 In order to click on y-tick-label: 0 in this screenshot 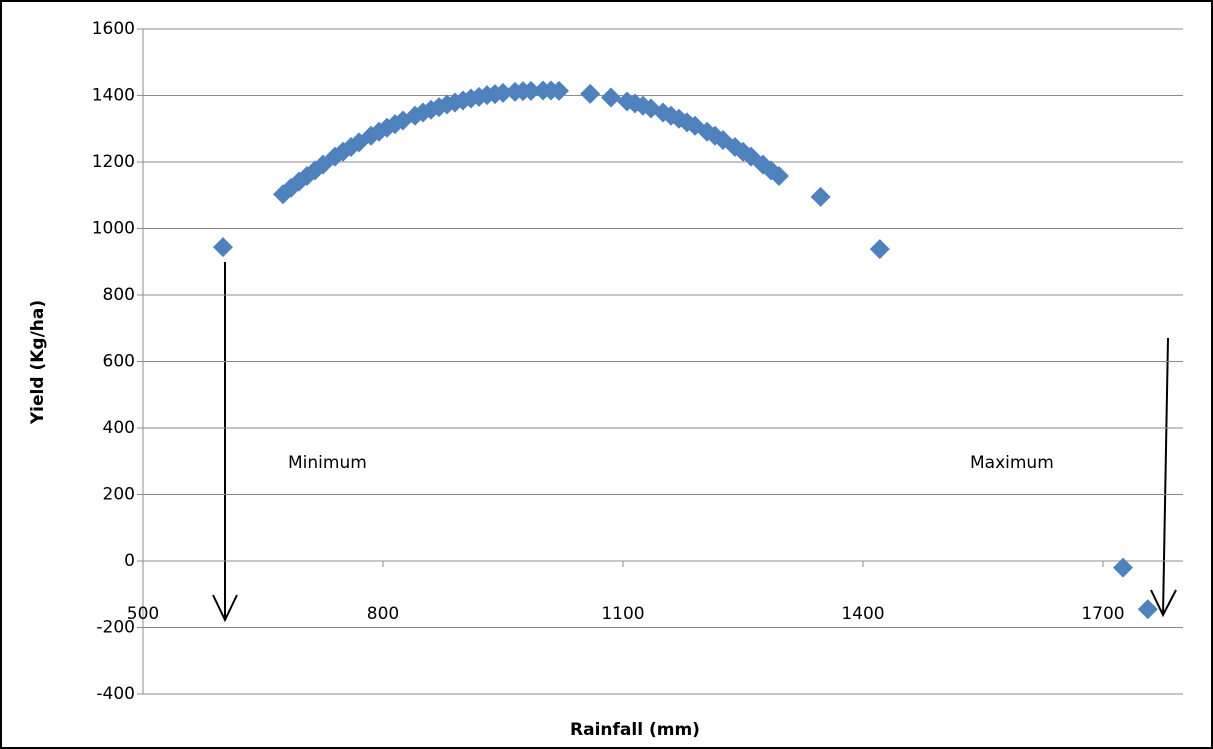, I will do `click(129, 561)`.